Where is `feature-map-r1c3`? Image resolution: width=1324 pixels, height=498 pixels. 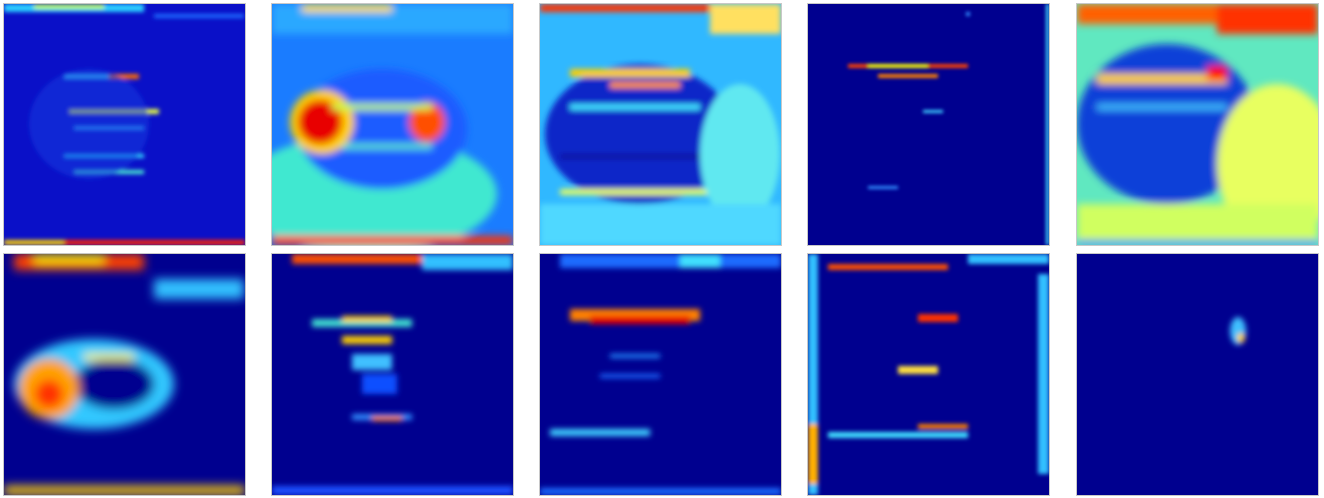 feature-map-r1c3 is located at coordinates (660, 124).